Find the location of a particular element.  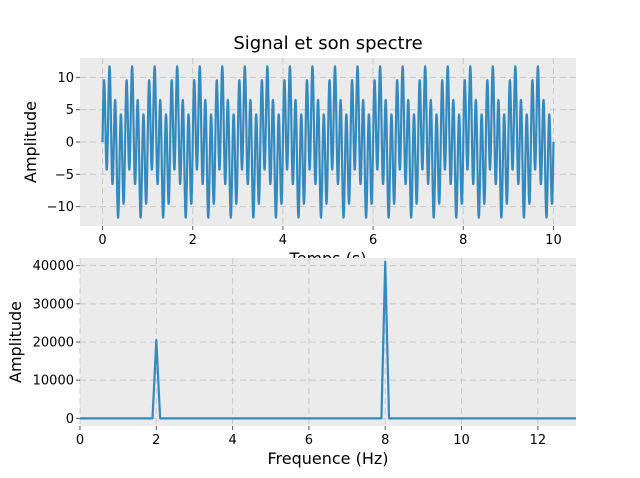

spectrum-x-axis-label: Frequence (Hz) is located at coordinates (327, 458).